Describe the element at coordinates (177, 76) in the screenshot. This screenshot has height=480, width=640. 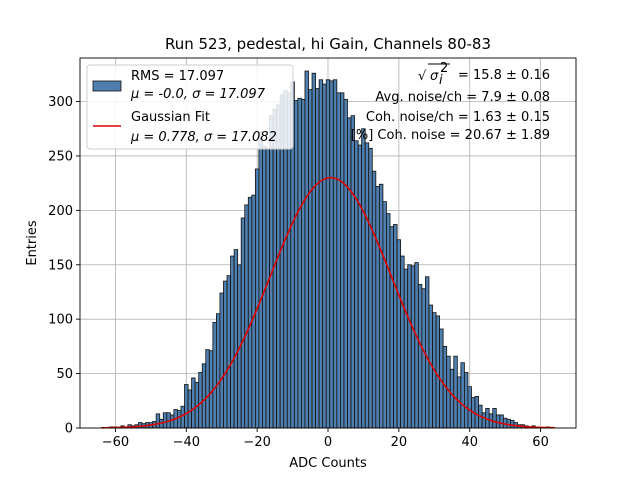
I see `legend-histogram-rms: RMS = 17.097` at that location.